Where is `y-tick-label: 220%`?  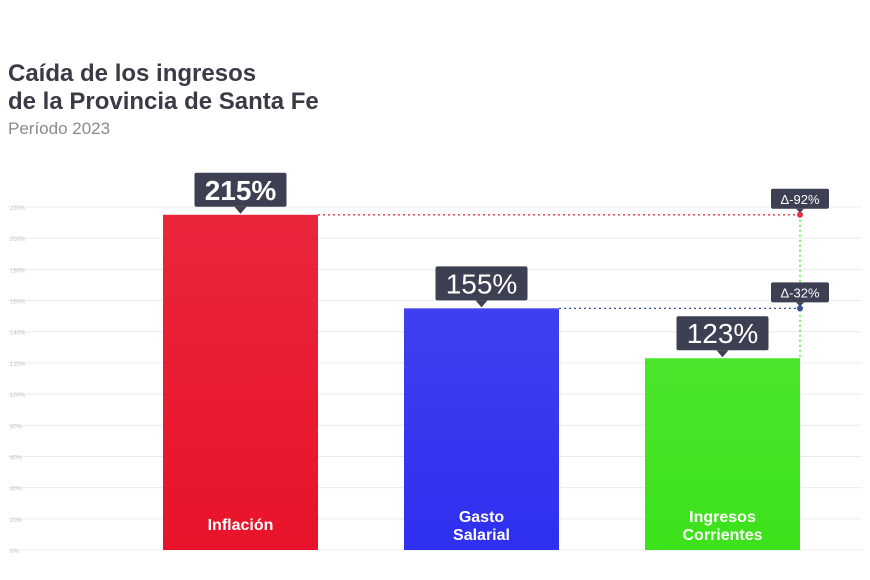 y-tick-label: 220% is located at coordinates (18, 209).